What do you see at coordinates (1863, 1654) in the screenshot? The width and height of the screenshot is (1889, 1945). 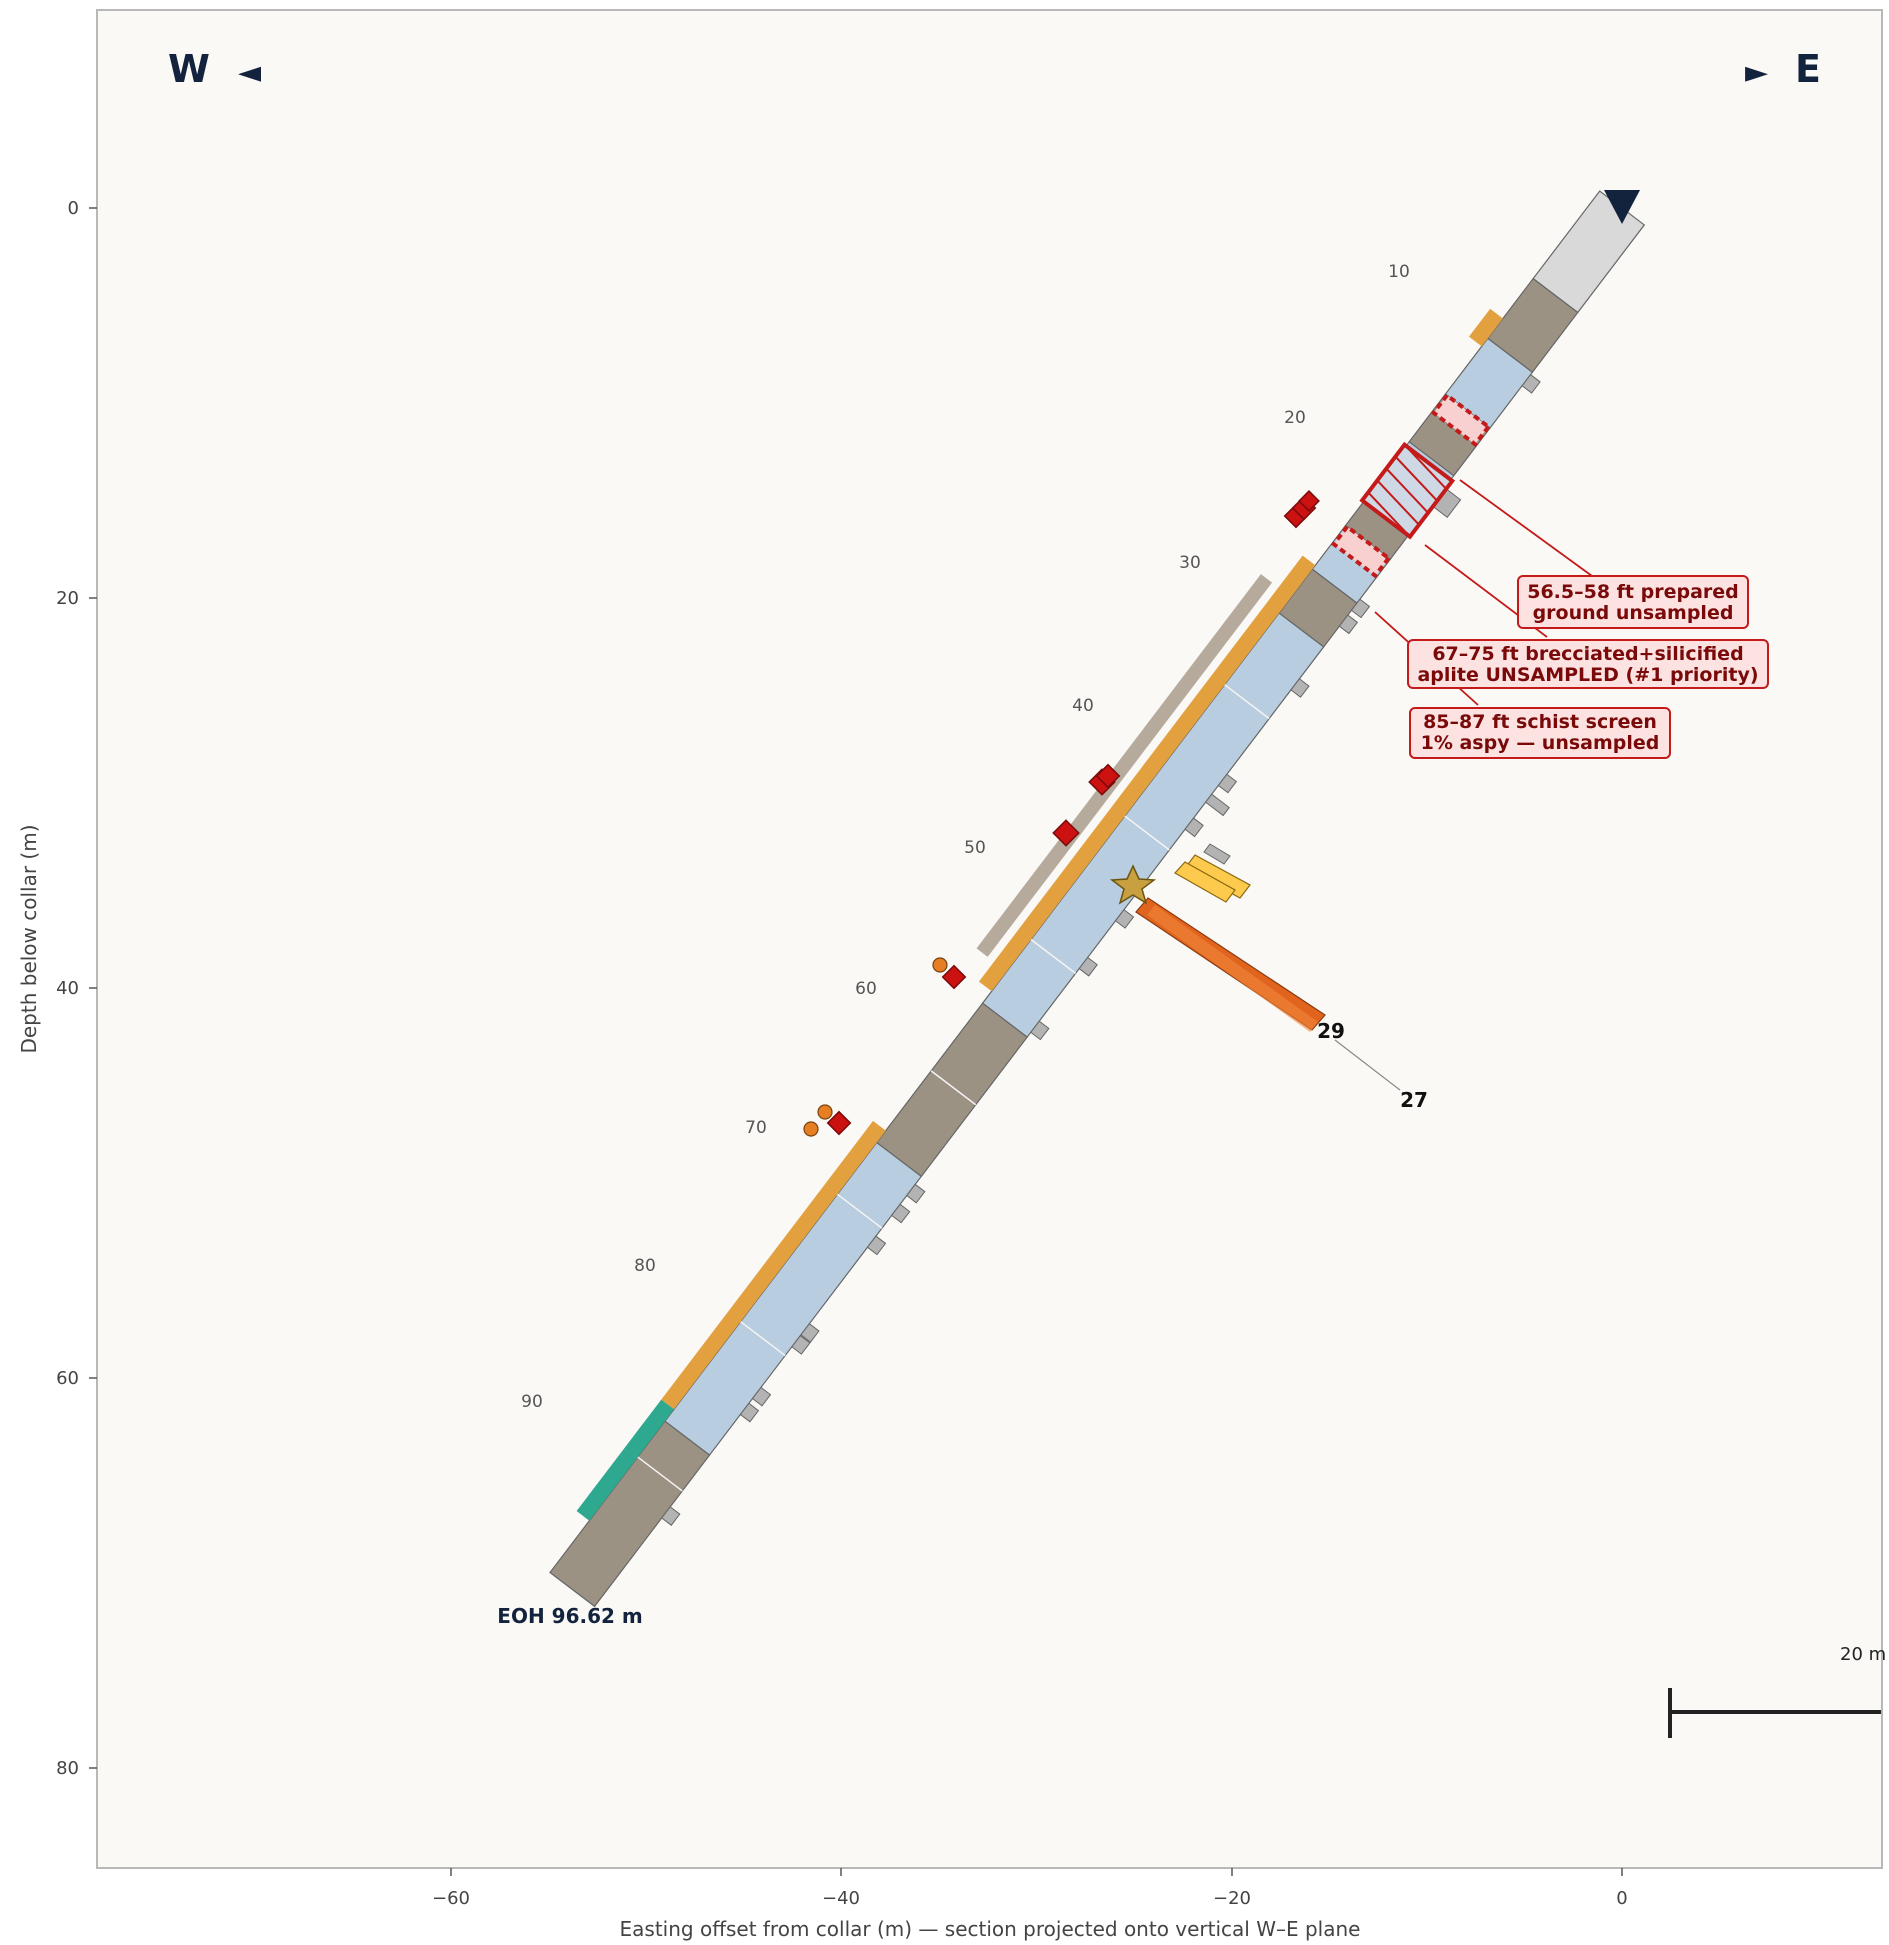 I see `scale-bar-label: 20 m` at bounding box center [1863, 1654].